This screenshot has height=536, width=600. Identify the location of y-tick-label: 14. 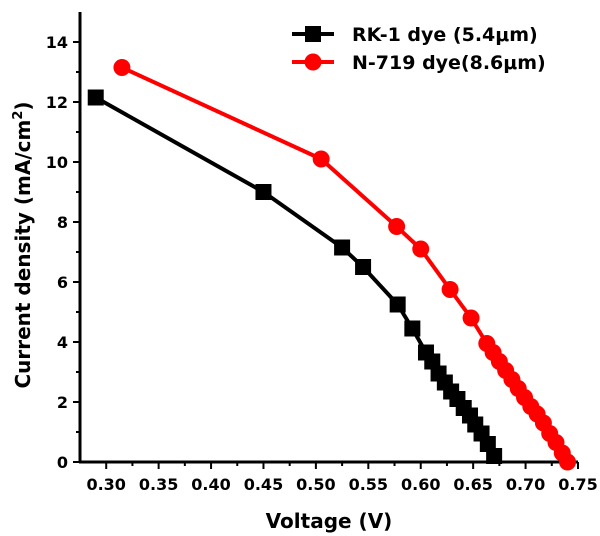
(57, 42).